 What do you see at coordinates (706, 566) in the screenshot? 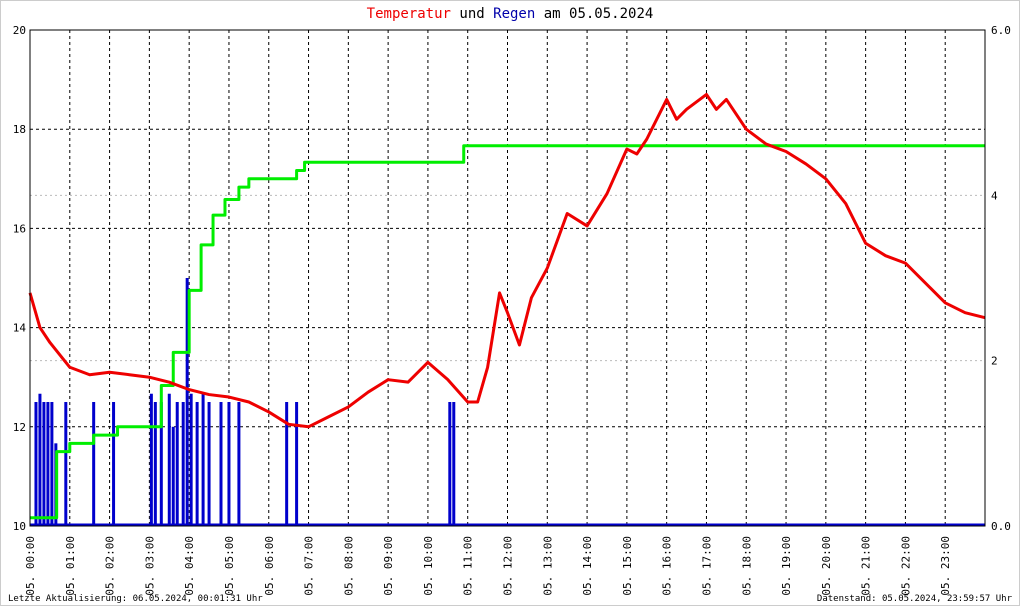
I see `x-tick-label: 05. 17:00` at bounding box center [706, 566].